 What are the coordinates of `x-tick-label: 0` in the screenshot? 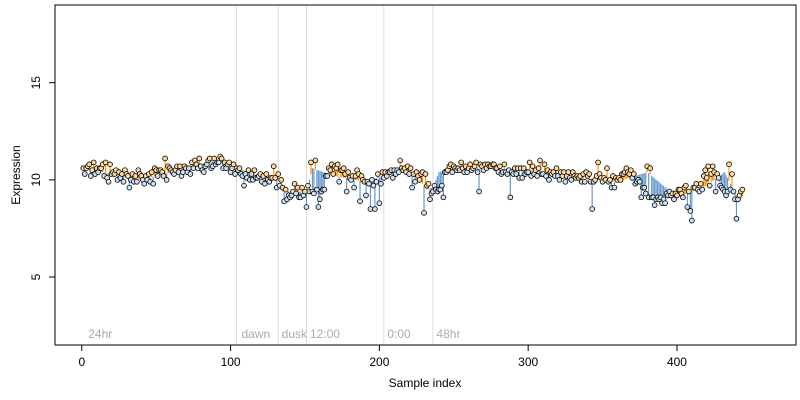 It's located at (81, 362).